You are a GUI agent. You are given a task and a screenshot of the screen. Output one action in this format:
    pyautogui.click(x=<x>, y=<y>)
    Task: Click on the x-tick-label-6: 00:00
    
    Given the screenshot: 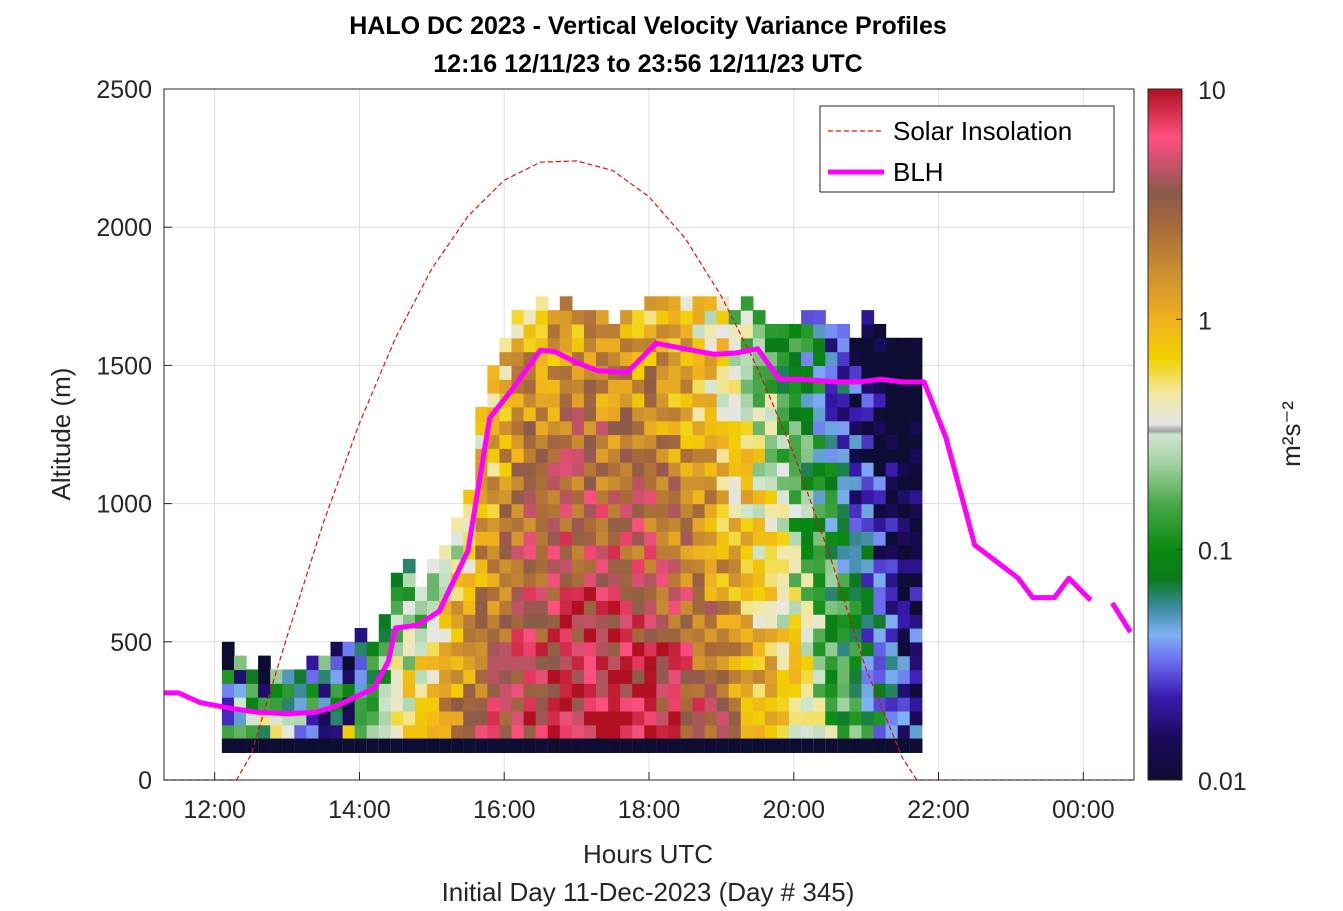 What is the action you would take?
    pyautogui.click(x=1083, y=810)
    